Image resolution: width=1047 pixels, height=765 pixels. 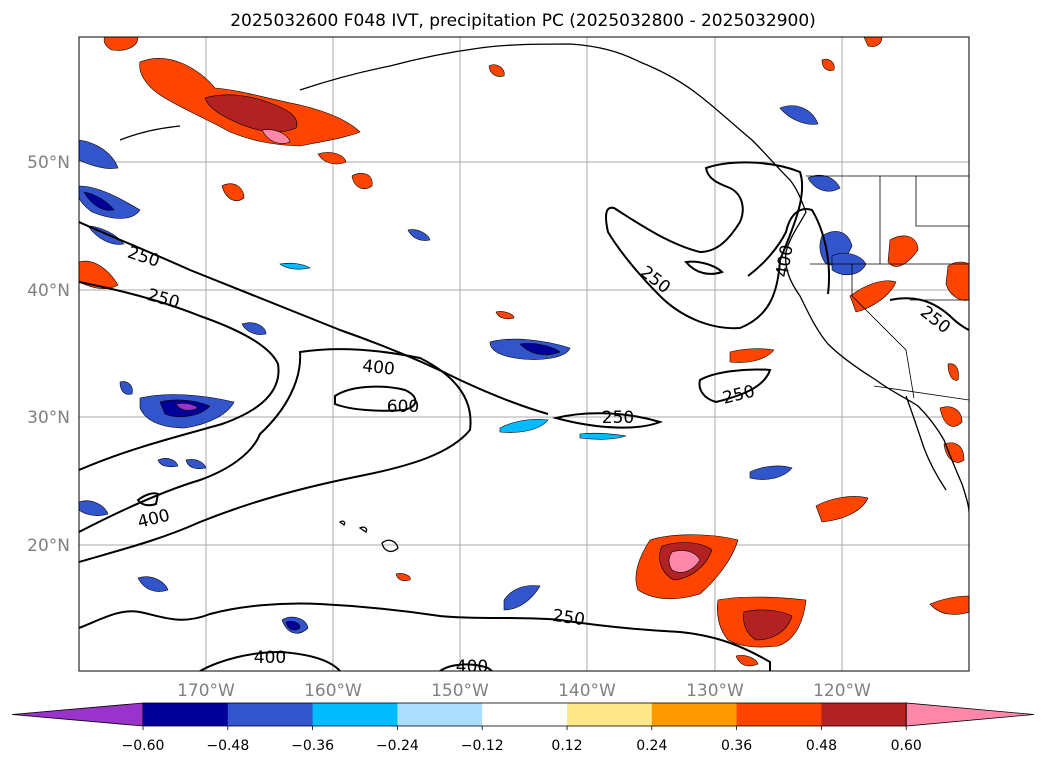 I want to click on political-boundaries, so click(x=887, y=288).